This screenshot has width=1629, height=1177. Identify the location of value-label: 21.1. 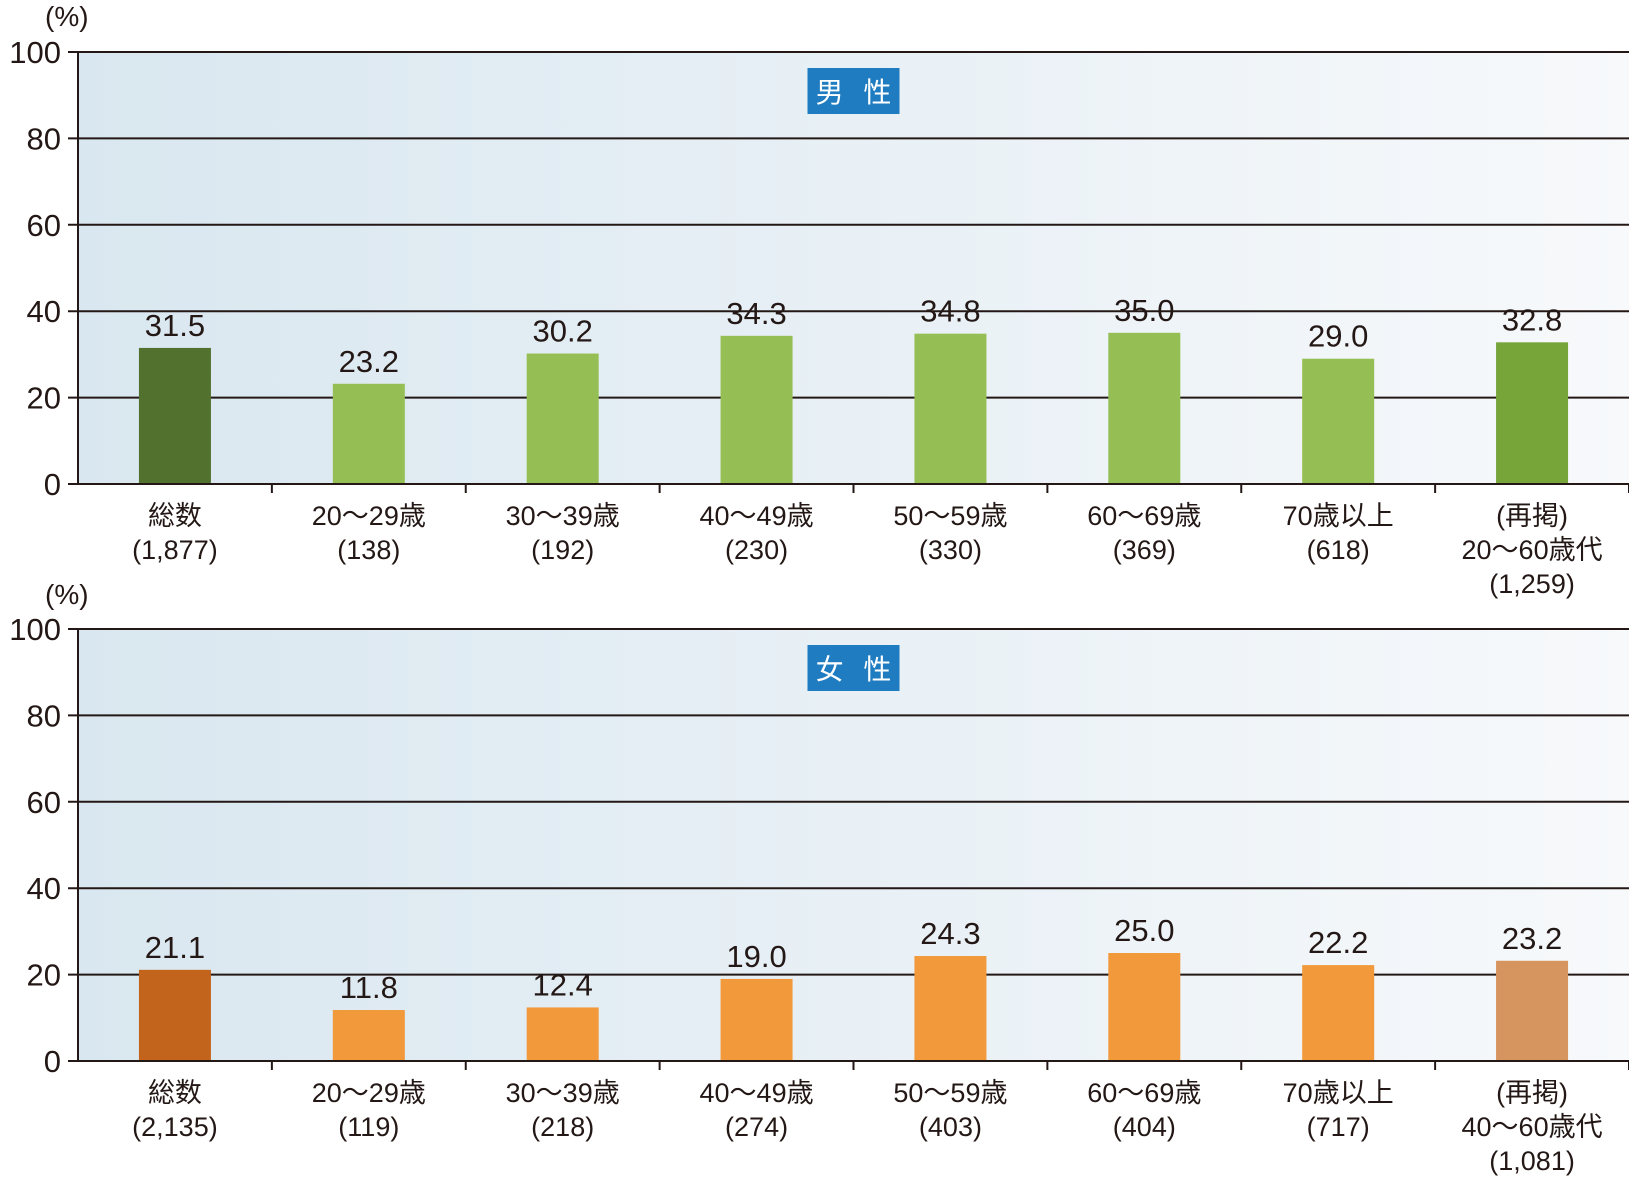
(175, 947).